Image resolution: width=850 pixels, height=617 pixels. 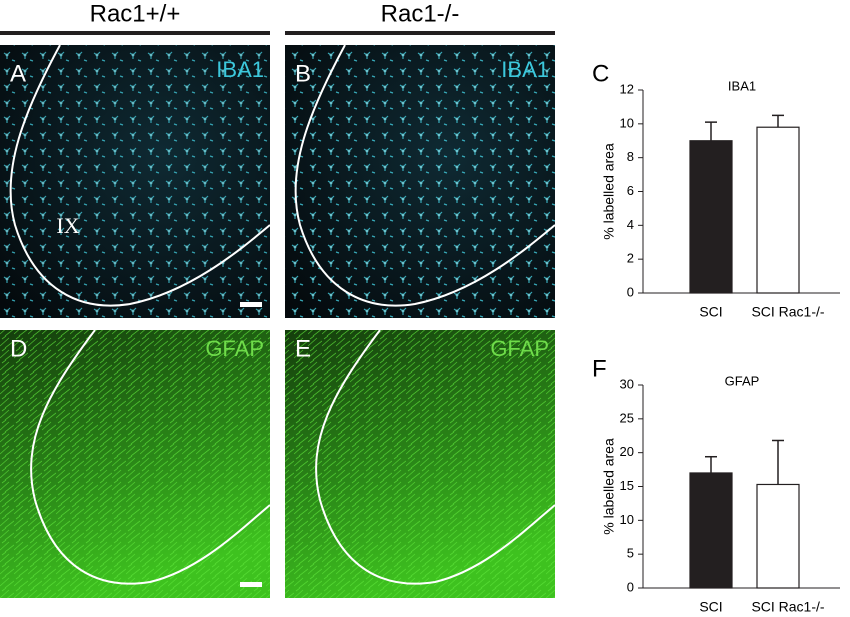 What do you see at coordinates (627, 451) in the screenshot?
I see `y-tick-label: 20` at bounding box center [627, 451].